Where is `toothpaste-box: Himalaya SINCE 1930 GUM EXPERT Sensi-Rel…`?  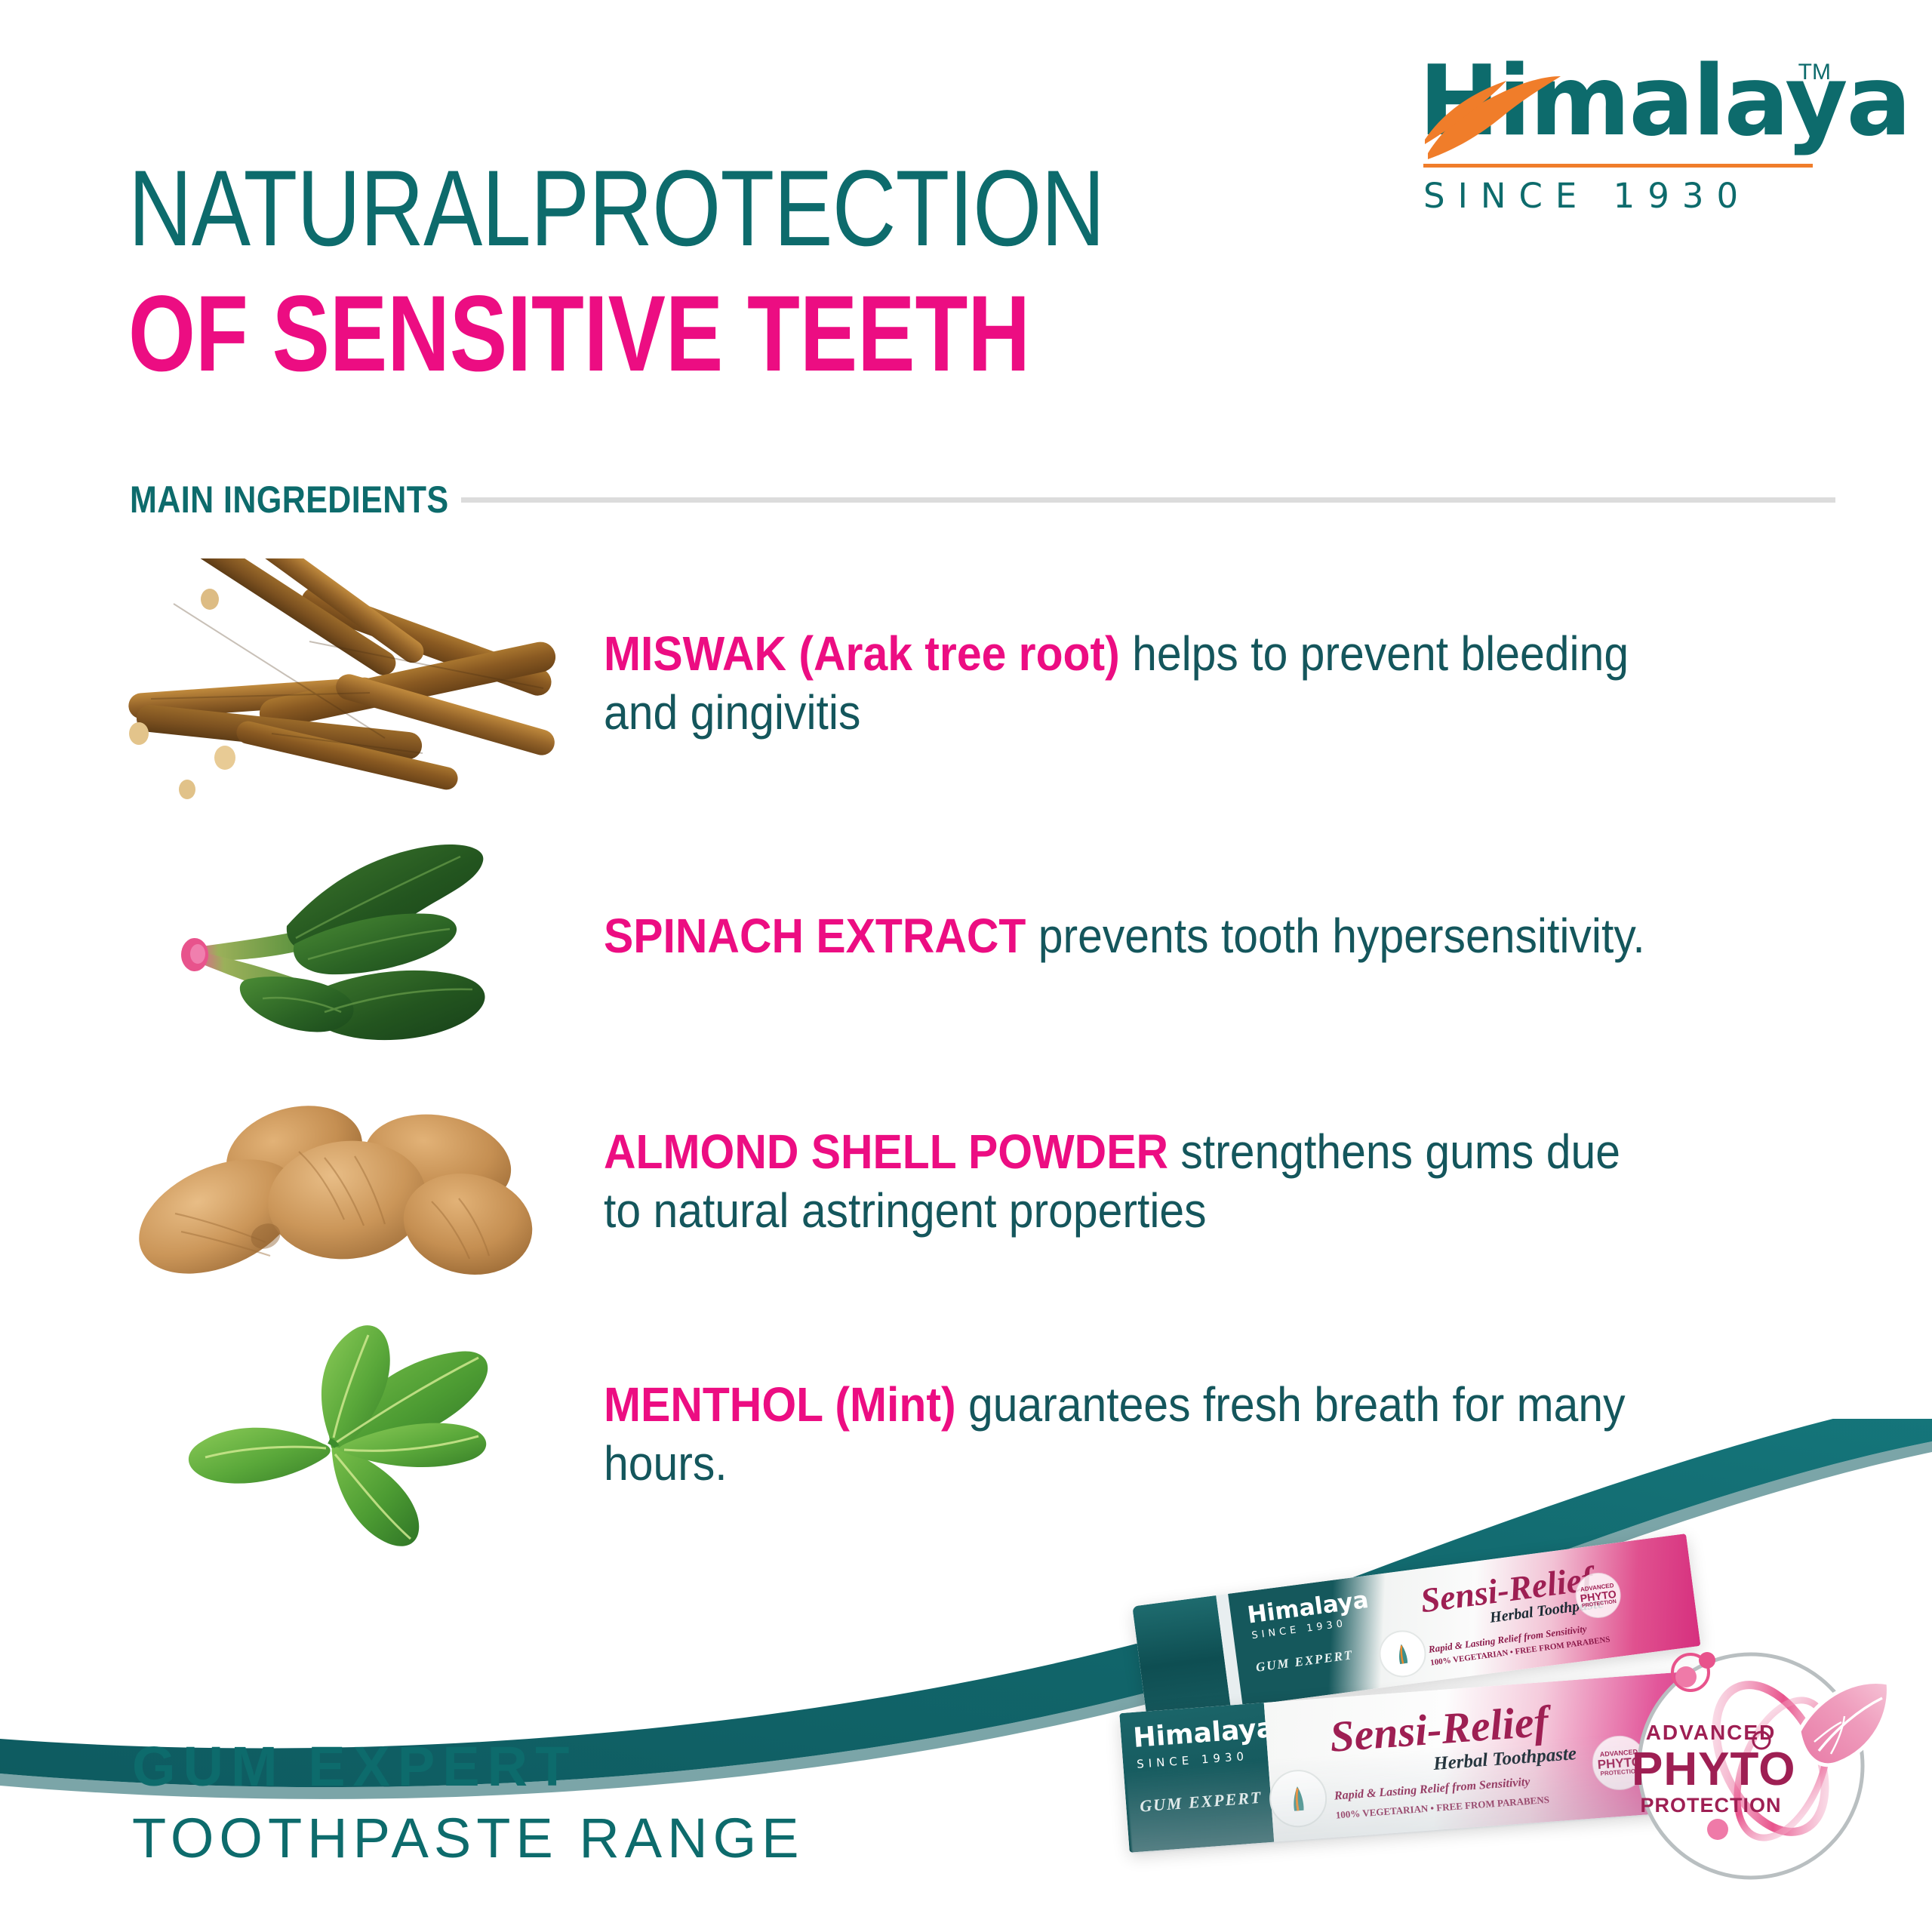
toothpaste-box: Himalaya SINCE 1930 GUM EXPERT Sensi-Rel… is located at coordinates (1425, 1761).